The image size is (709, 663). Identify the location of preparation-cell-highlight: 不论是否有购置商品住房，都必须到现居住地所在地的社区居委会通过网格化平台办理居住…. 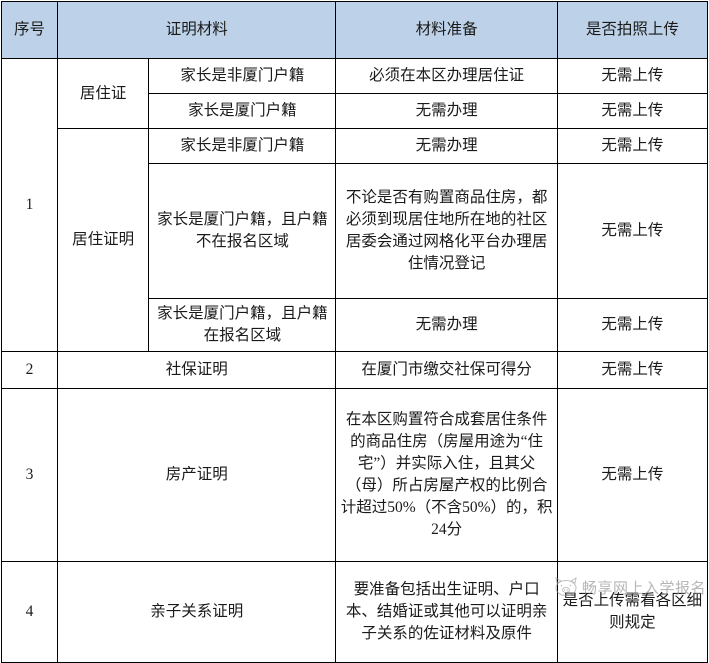
(446, 231).